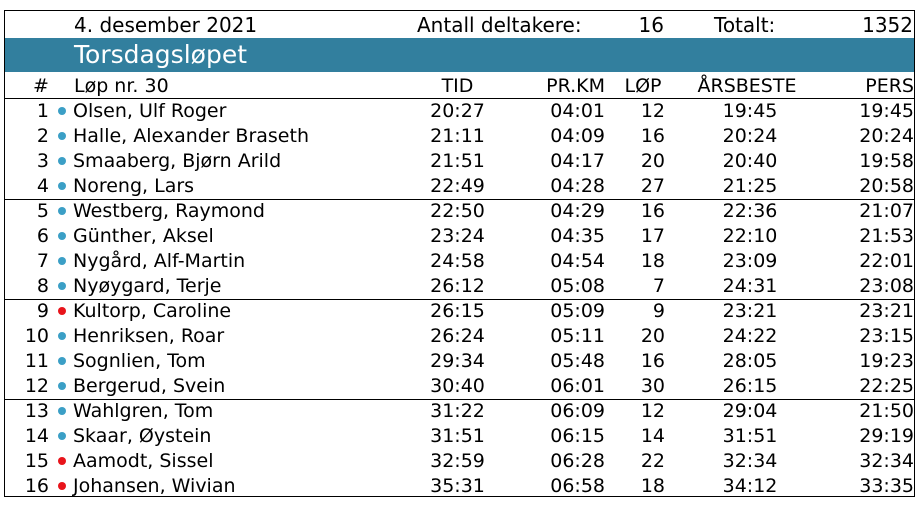  I want to click on table-row: 8 Nyøygard, Terje 26:12 05:08 7 24:31 23:08, so click(459, 287).